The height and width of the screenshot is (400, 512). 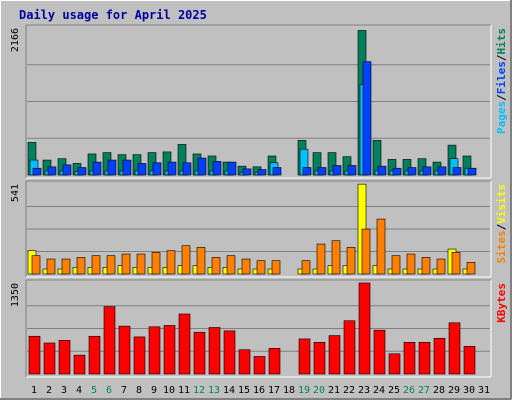 I want to click on x-tick-label: 4, so click(x=79, y=390).